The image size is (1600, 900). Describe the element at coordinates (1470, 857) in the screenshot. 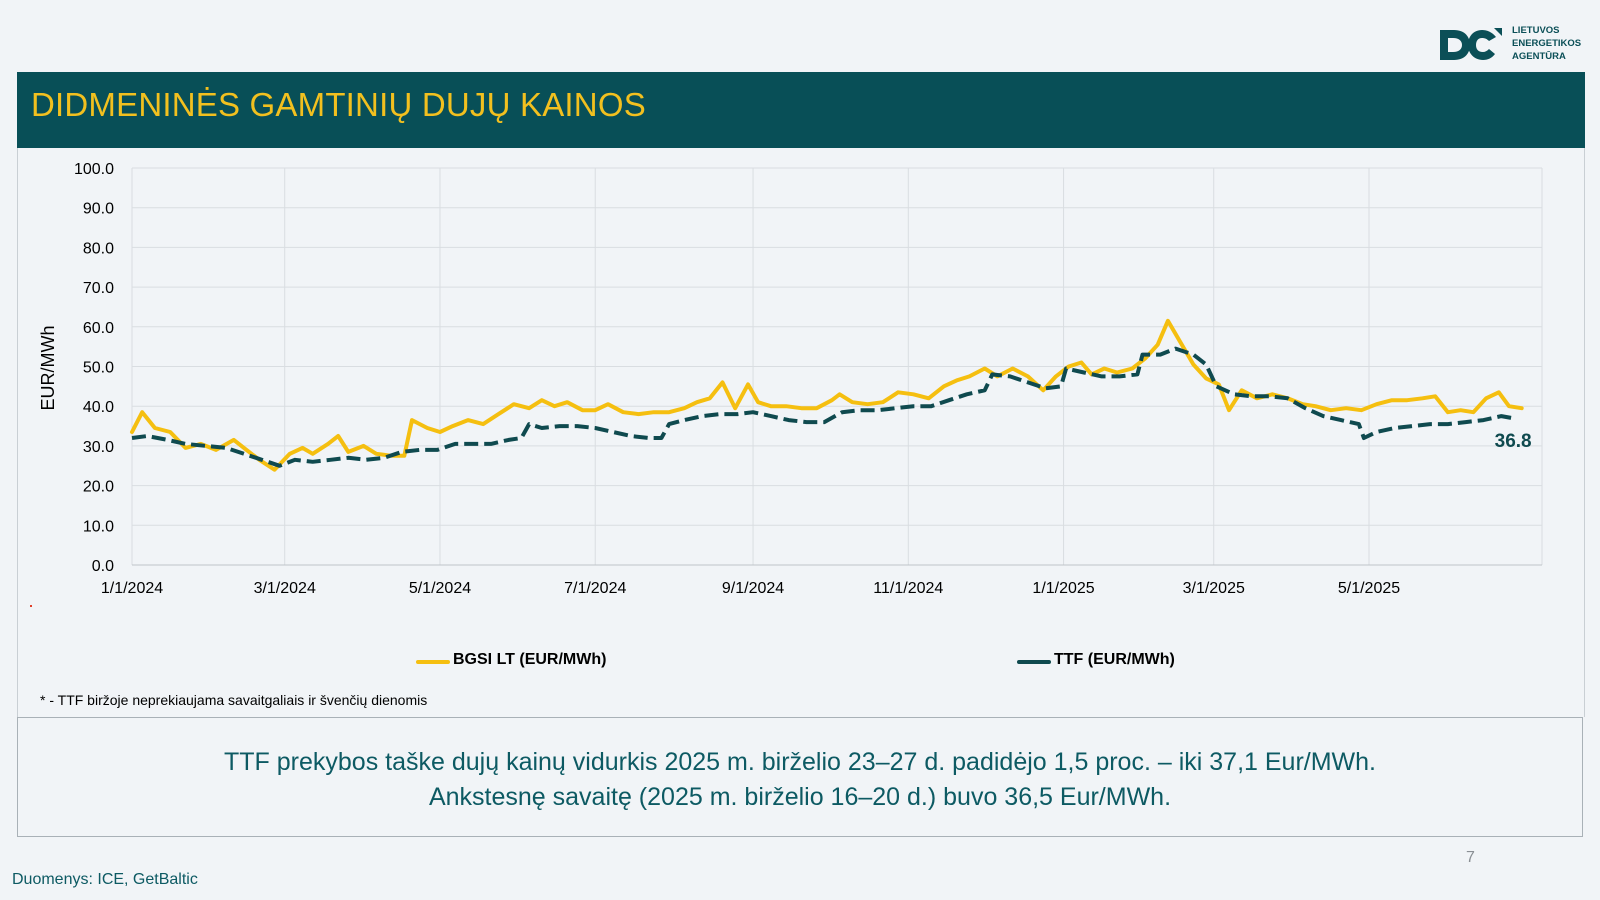

I see `page-number: 7` at that location.